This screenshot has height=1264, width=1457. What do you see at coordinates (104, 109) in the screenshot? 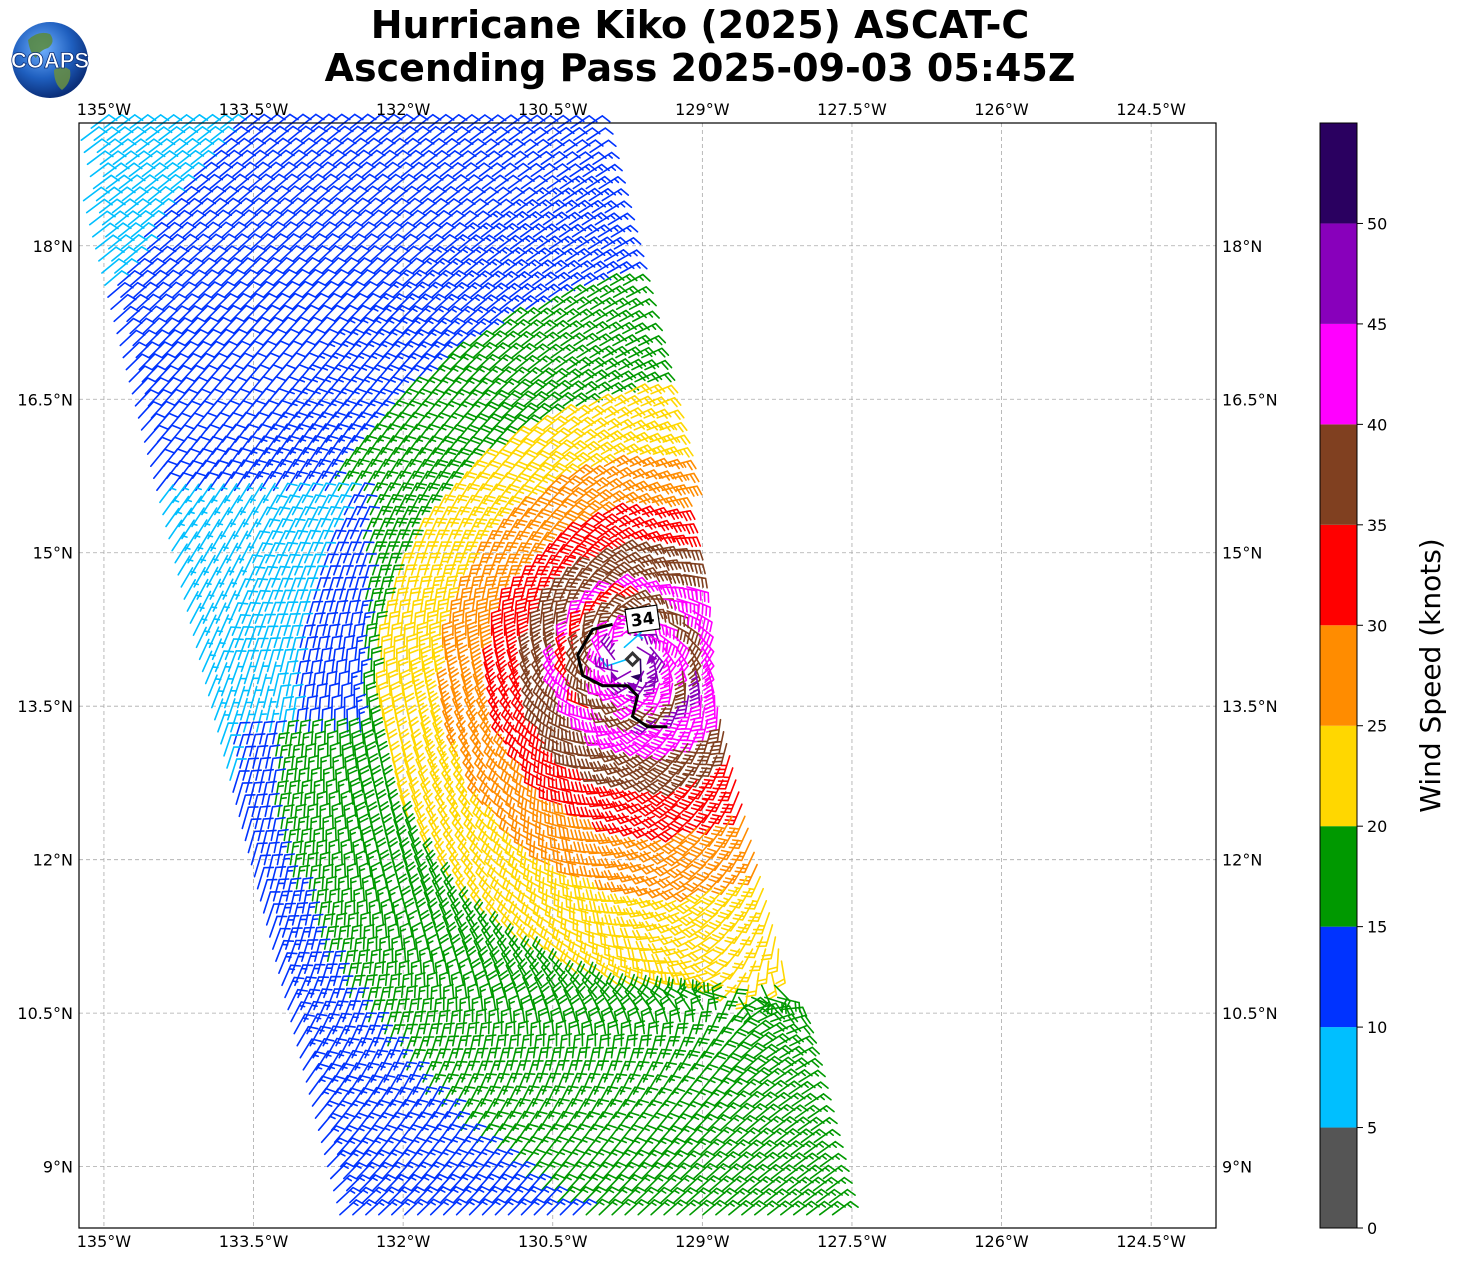
I see `lon-tick-label-top: 135°W` at bounding box center [104, 109].